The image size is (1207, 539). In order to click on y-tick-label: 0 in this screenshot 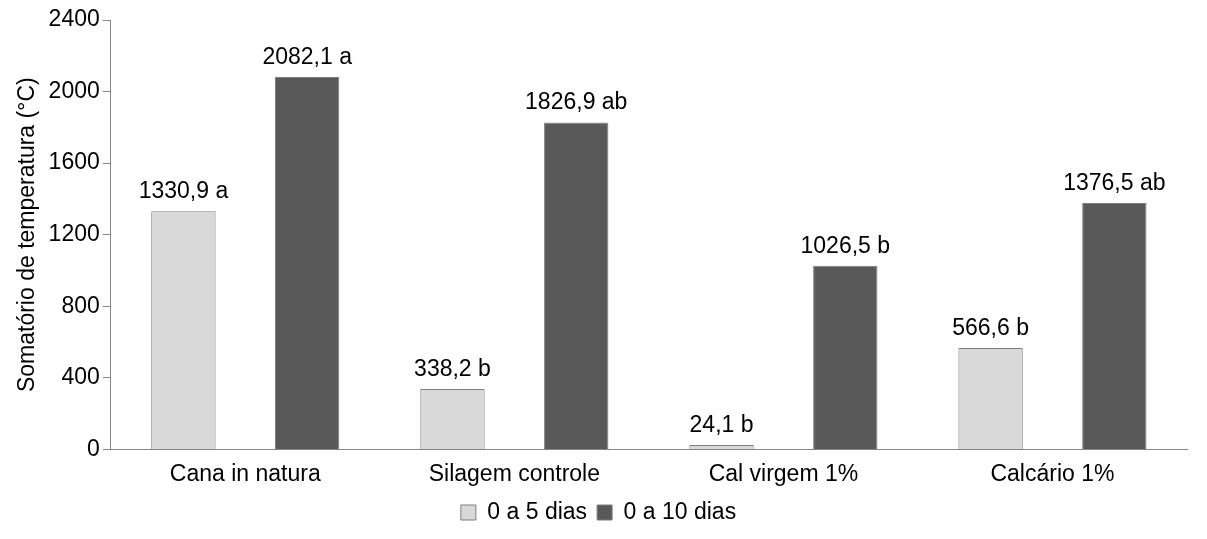, I will do `click(93, 447)`.